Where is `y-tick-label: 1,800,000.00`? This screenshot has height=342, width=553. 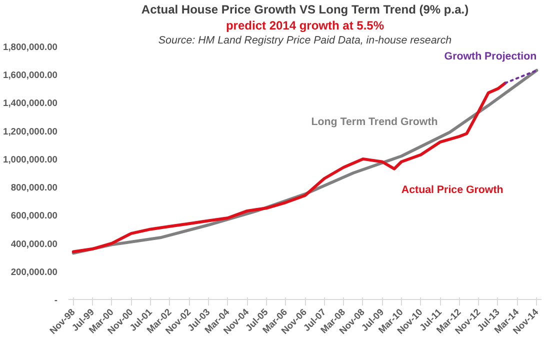
y-tick-label: 1,800,000.00 is located at coordinates (30, 47).